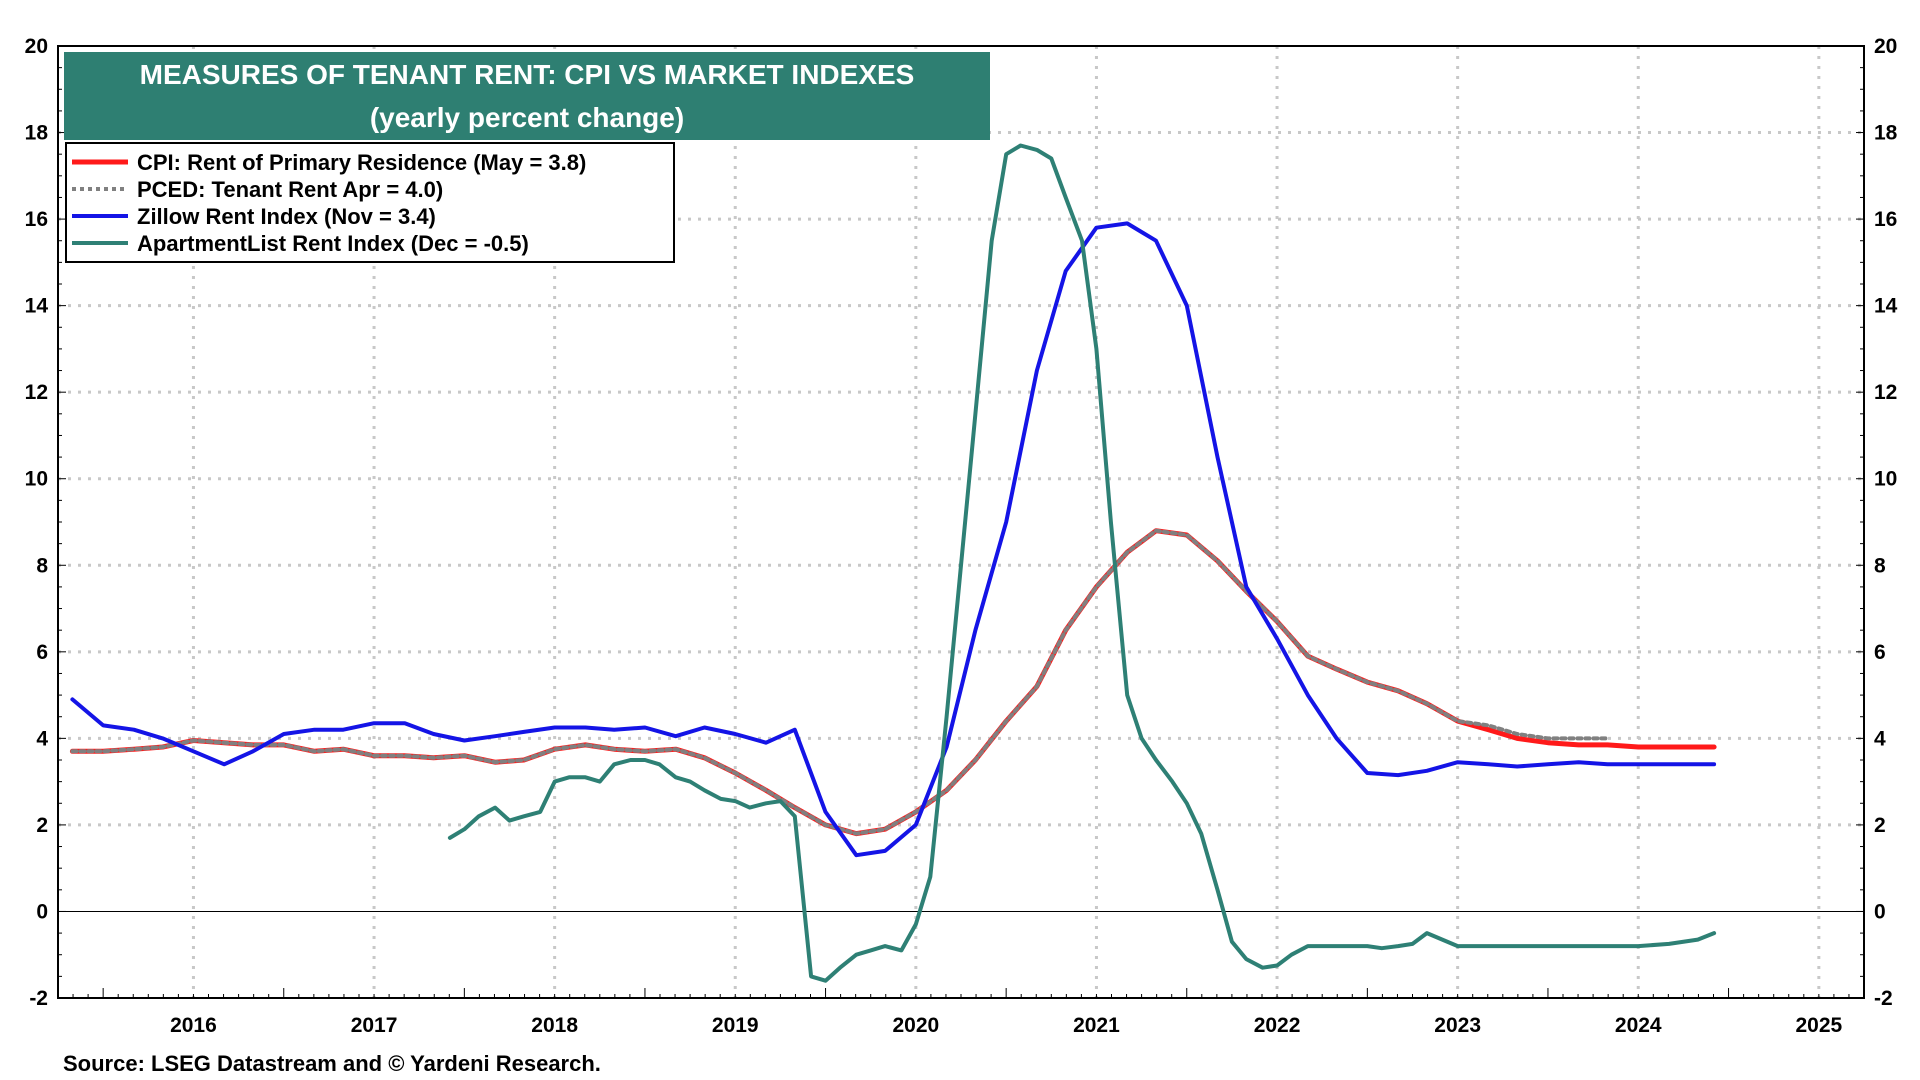 The width and height of the screenshot is (1920, 1080). I want to click on title-box, so click(527, 96).